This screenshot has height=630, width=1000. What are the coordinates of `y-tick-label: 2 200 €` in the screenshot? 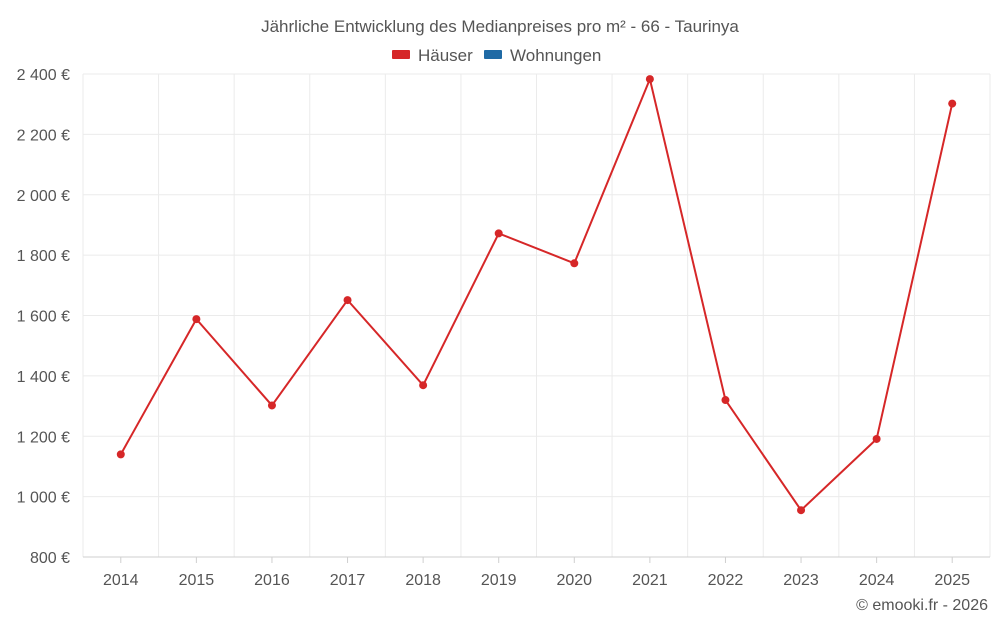 It's located at (43, 135).